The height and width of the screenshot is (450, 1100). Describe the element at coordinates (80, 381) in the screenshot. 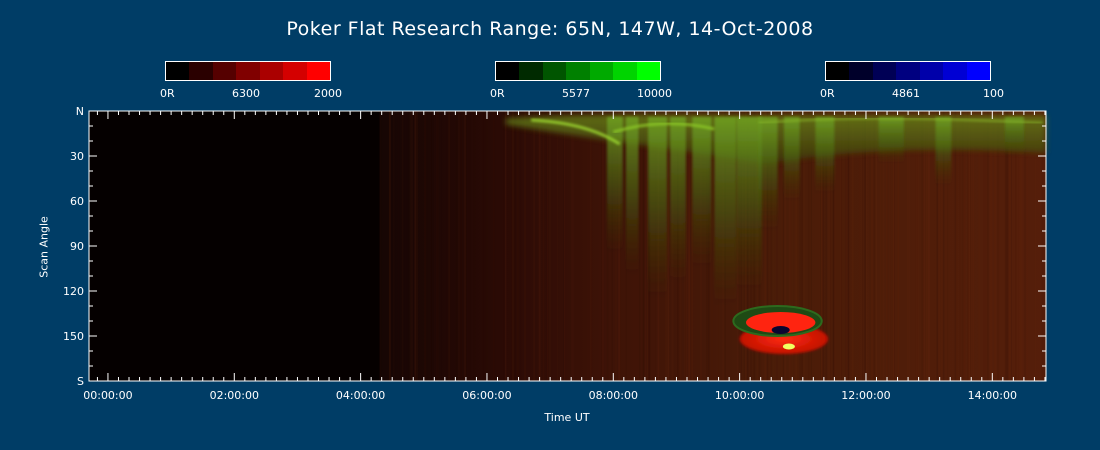

I see `y-tick-label: S` at that location.